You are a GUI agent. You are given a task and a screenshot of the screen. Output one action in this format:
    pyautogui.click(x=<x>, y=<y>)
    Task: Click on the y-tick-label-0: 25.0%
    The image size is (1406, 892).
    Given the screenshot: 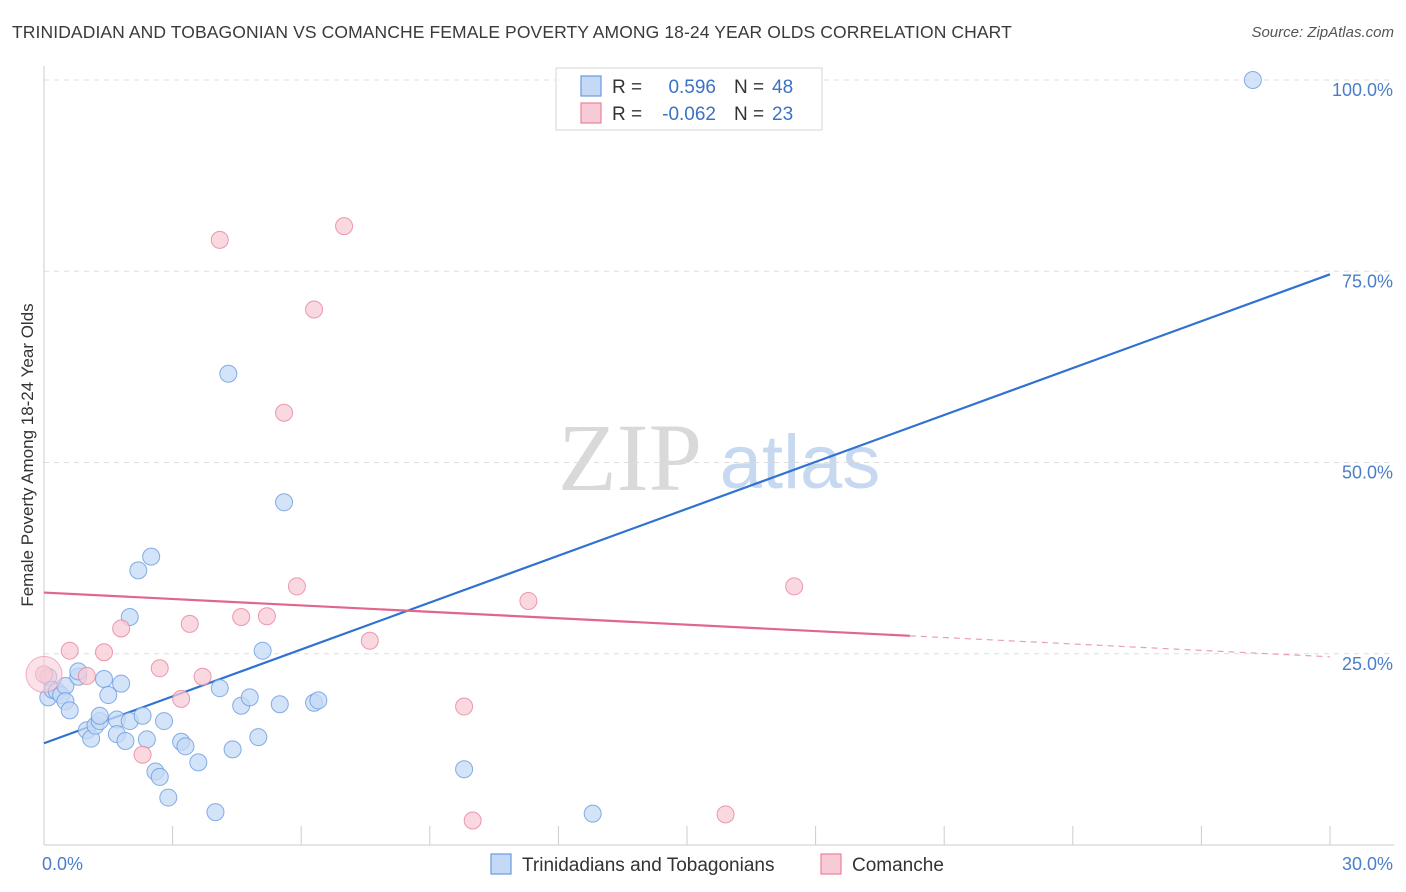 What is the action you would take?
    pyautogui.click(x=1367, y=664)
    